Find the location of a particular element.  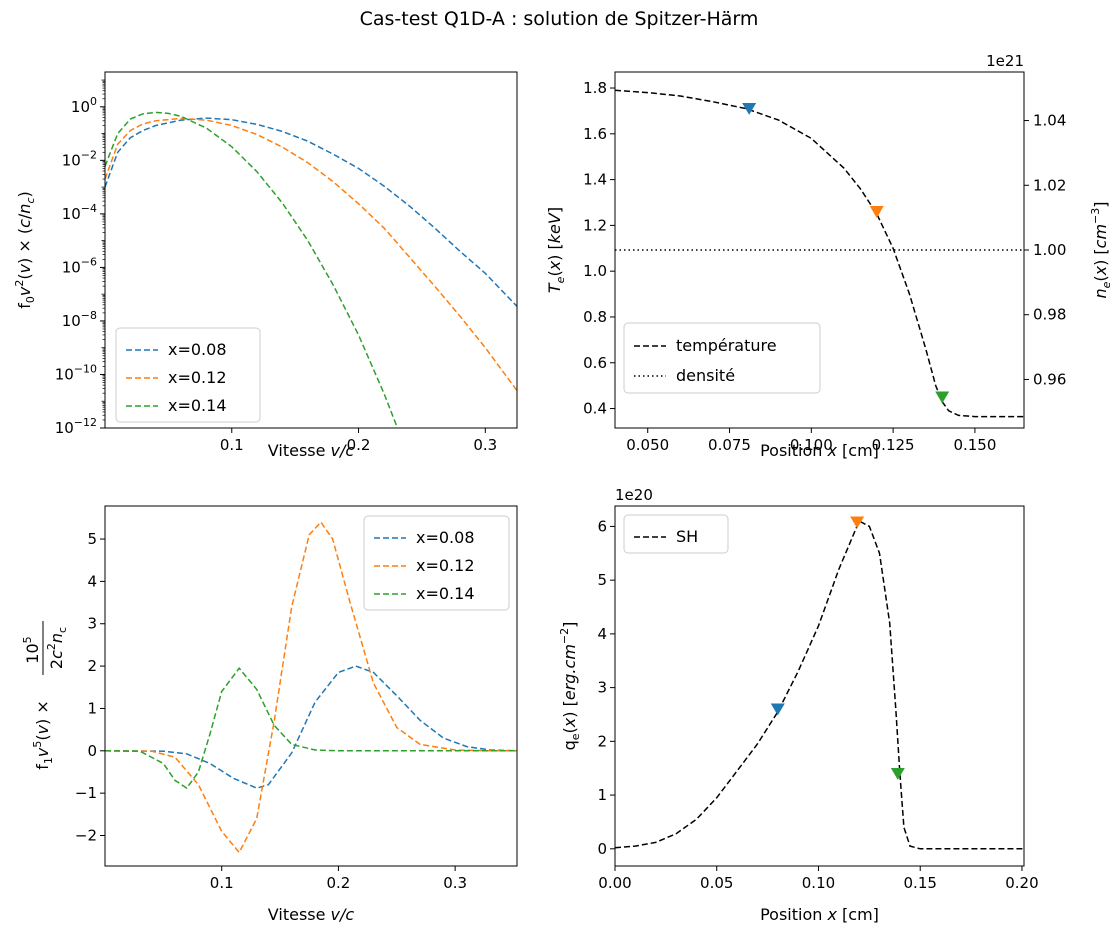

x-tick-label: 0.10 is located at coordinates (818, 883).